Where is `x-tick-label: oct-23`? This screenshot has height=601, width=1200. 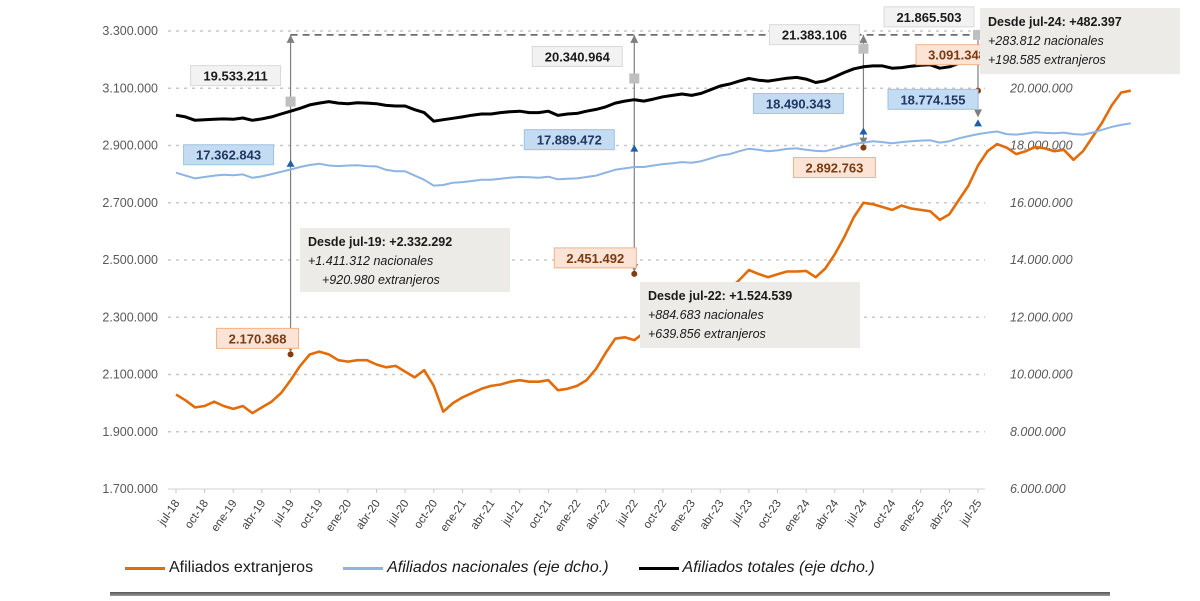
x-tick-label: oct-23 is located at coordinates (770, 514).